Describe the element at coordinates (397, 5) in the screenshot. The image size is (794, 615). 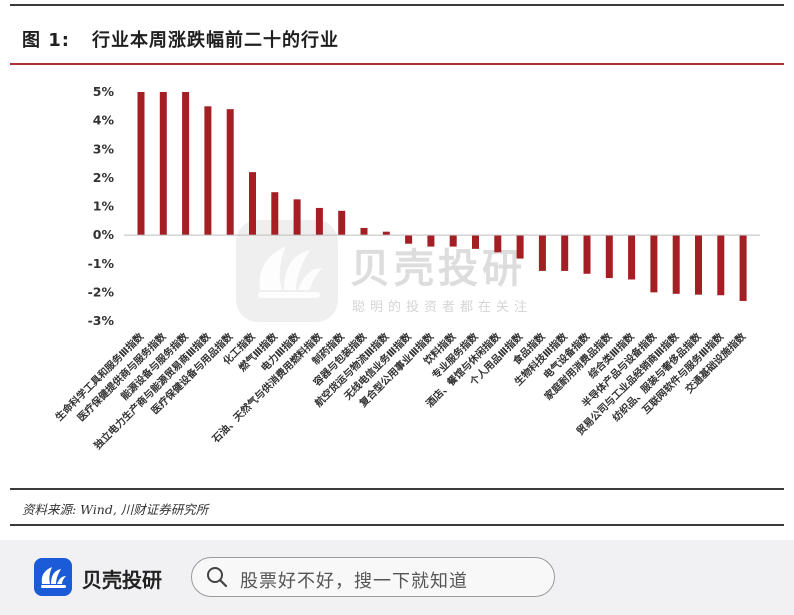
I see `top-rule` at that location.